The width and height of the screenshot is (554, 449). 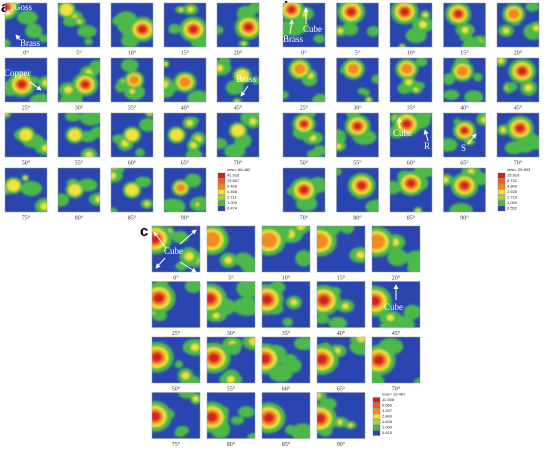 What do you see at coordinates (221, 181) in the screenshot?
I see `legend-swatch` at bounding box center [221, 181].